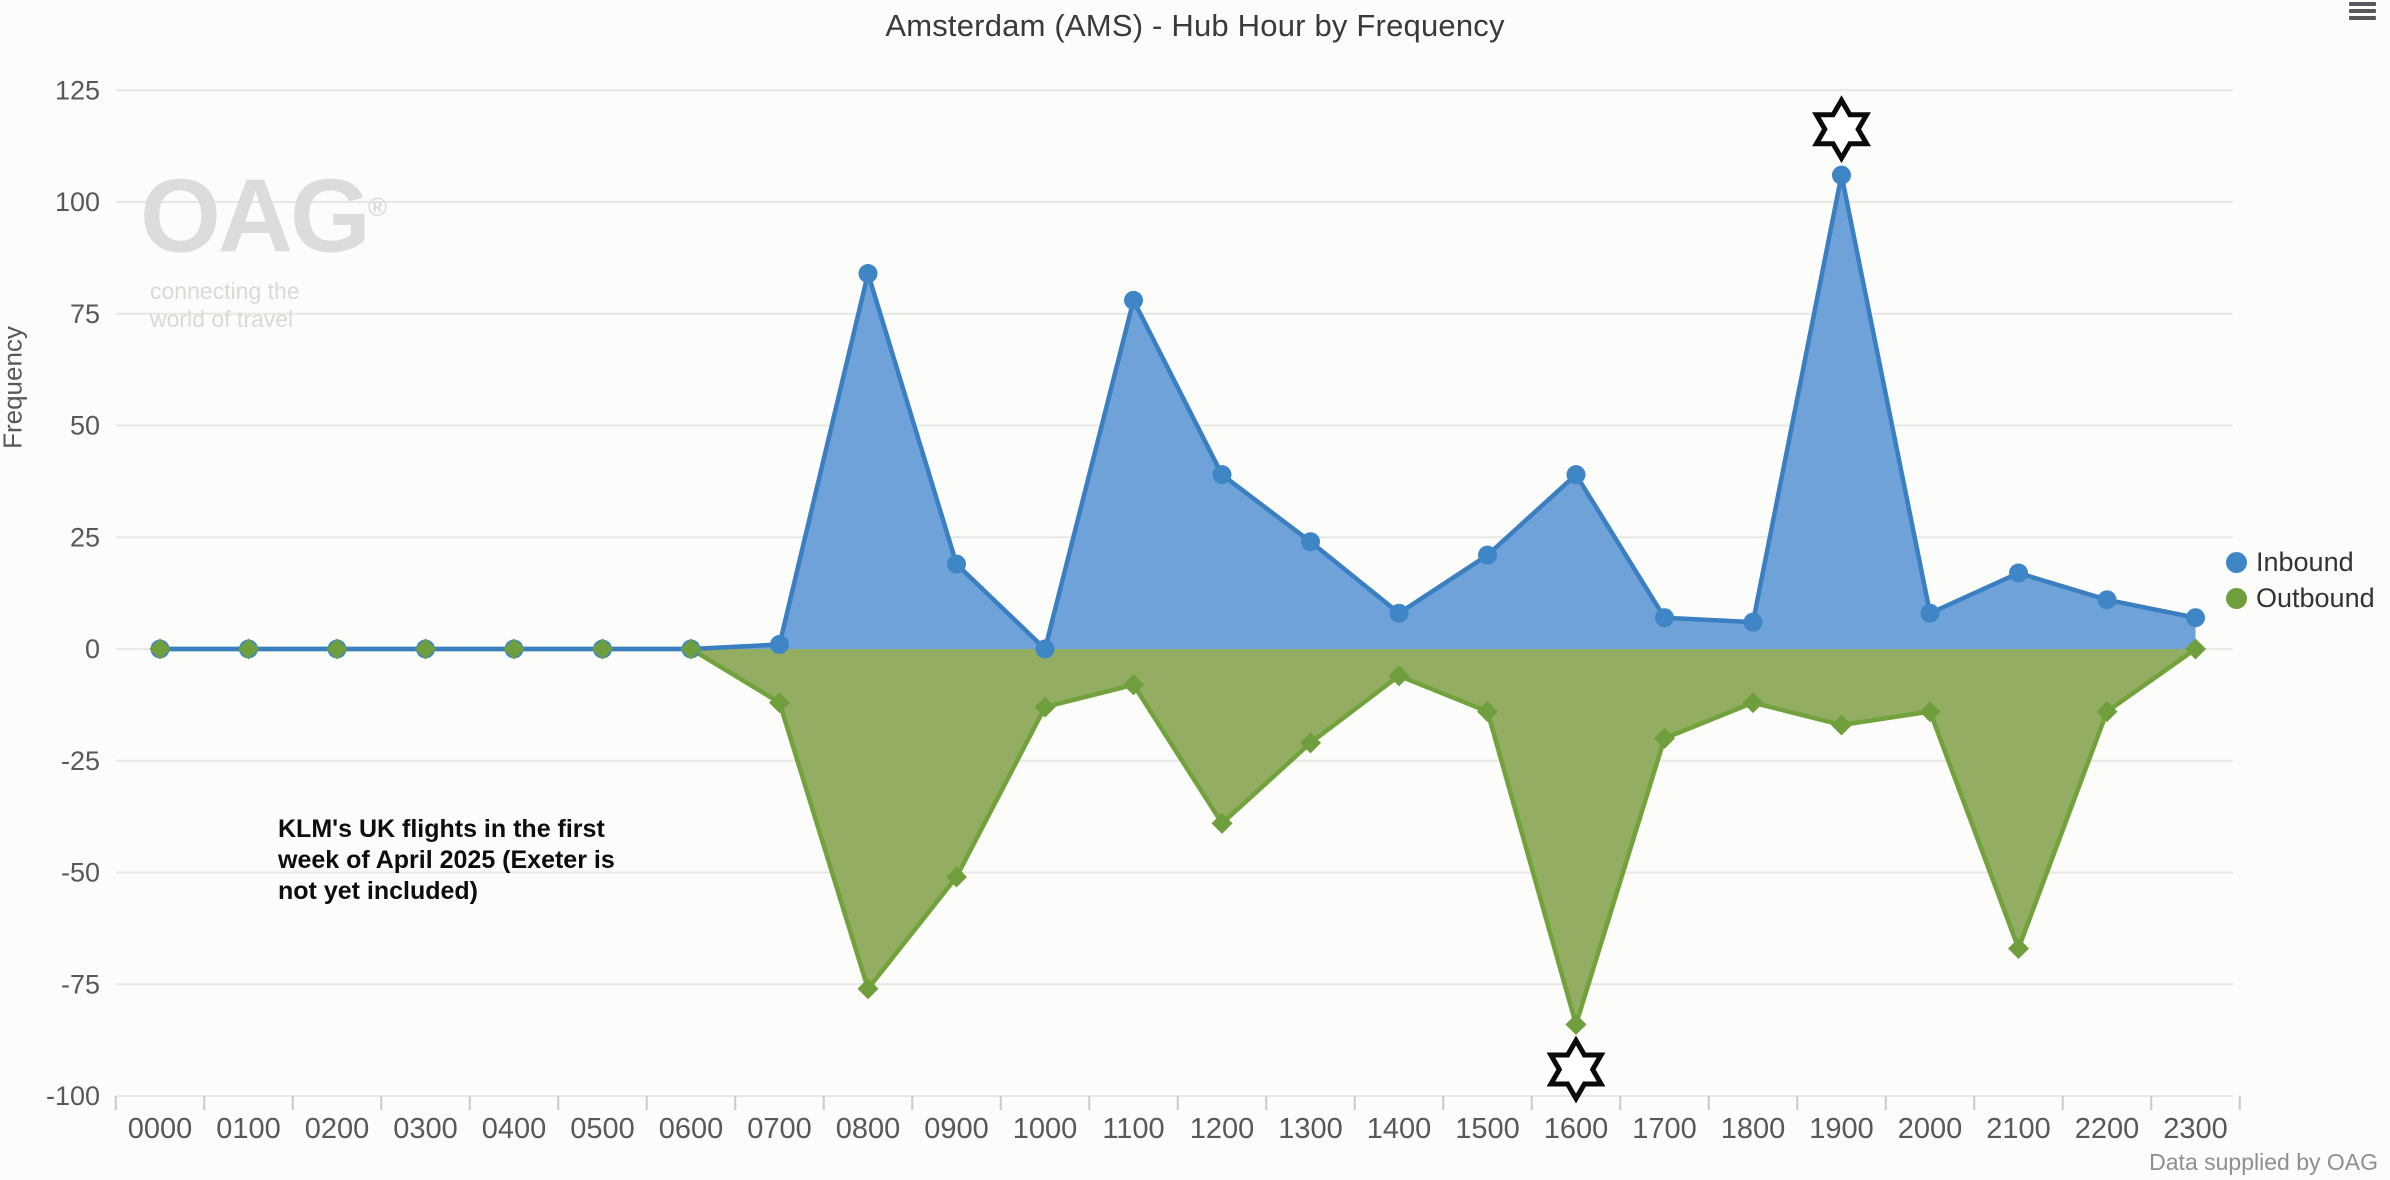 This screenshot has height=1180, width=2390. I want to click on registered-mark: ®, so click(377, 207).